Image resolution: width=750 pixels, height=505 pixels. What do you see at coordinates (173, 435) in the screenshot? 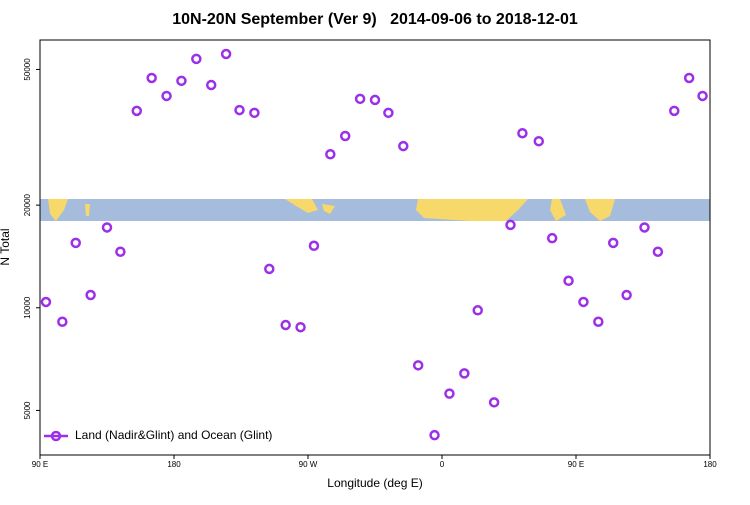
I see `legend-label: Land (Nadir&Glint) and Ocean (Glint)` at bounding box center [173, 435].